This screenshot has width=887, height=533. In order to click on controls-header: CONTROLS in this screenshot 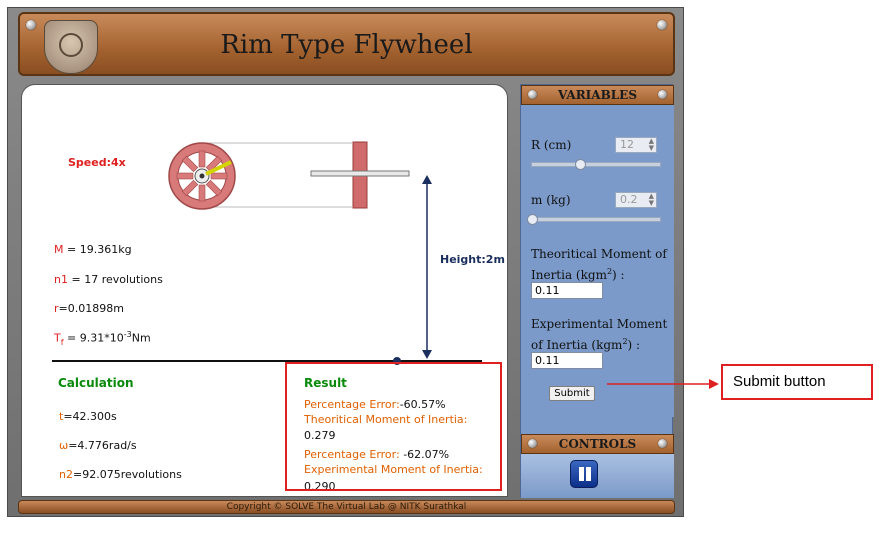, I will do `click(597, 444)`.